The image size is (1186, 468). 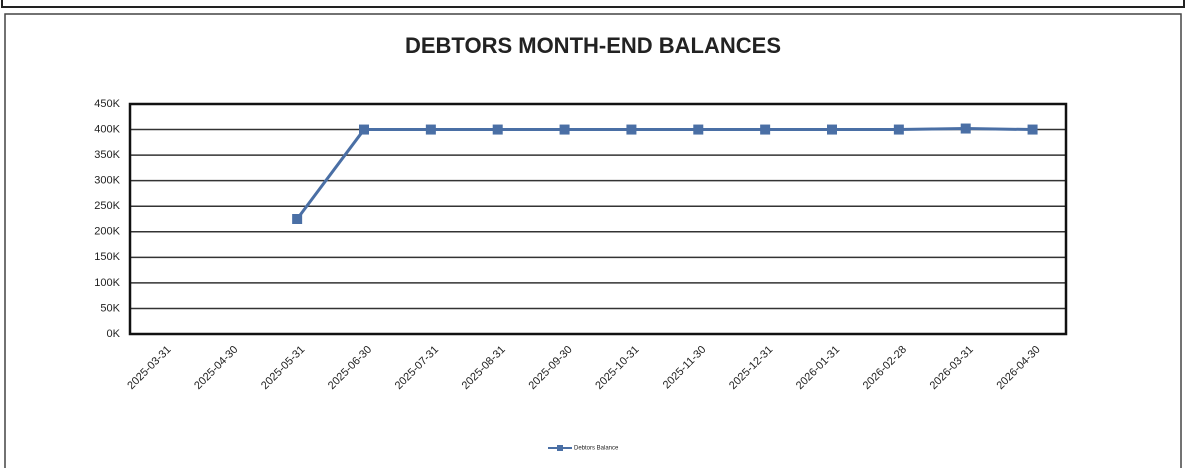 What do you see at coordinates (593, 4) in the screenshot?
I see `top-frame` at bounding box center [593, 4].